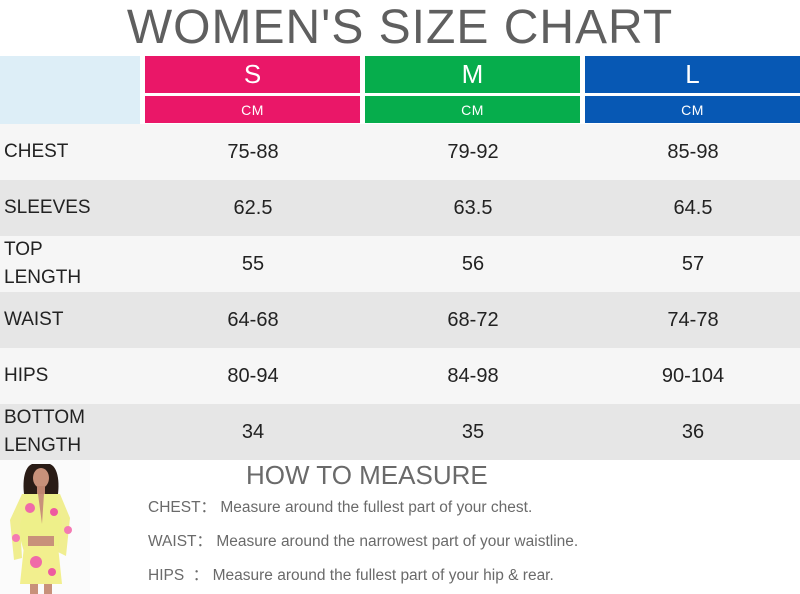  Describe the element at coordinates (473, 151) in the screenshot. I see `cell-m: 79-92` at that location.